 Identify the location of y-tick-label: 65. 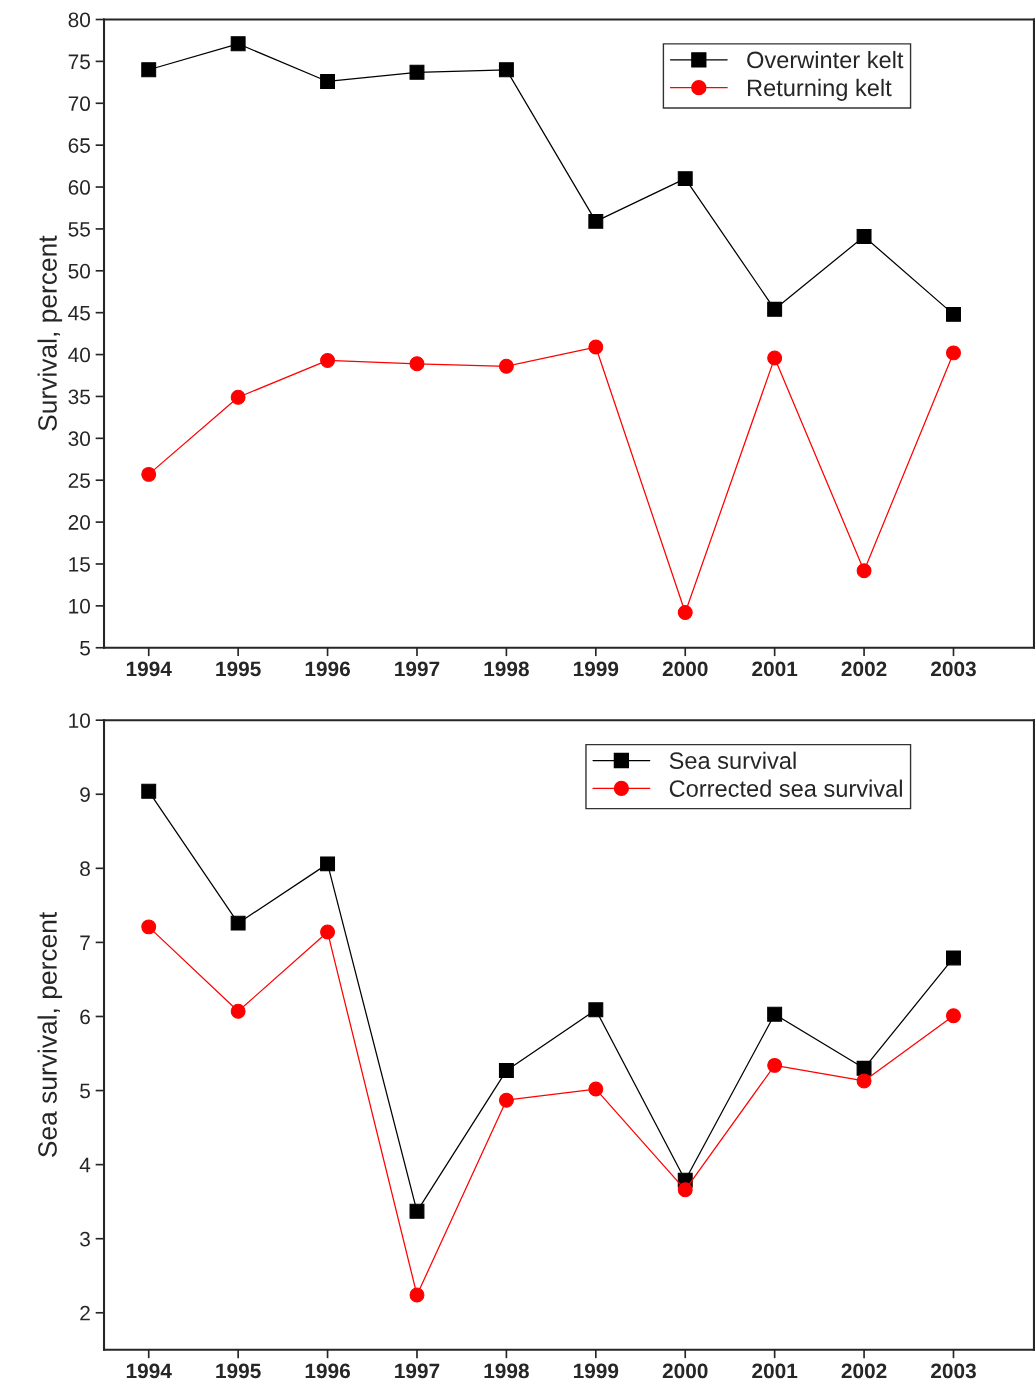
(79, 145).